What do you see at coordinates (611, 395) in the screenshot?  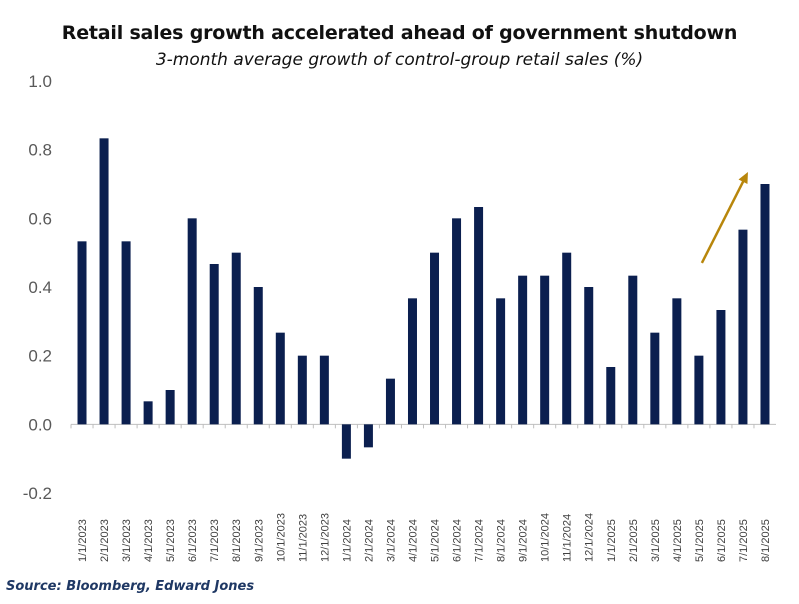 I see `bar-1/1/2025` at bounding box center [611, 395].